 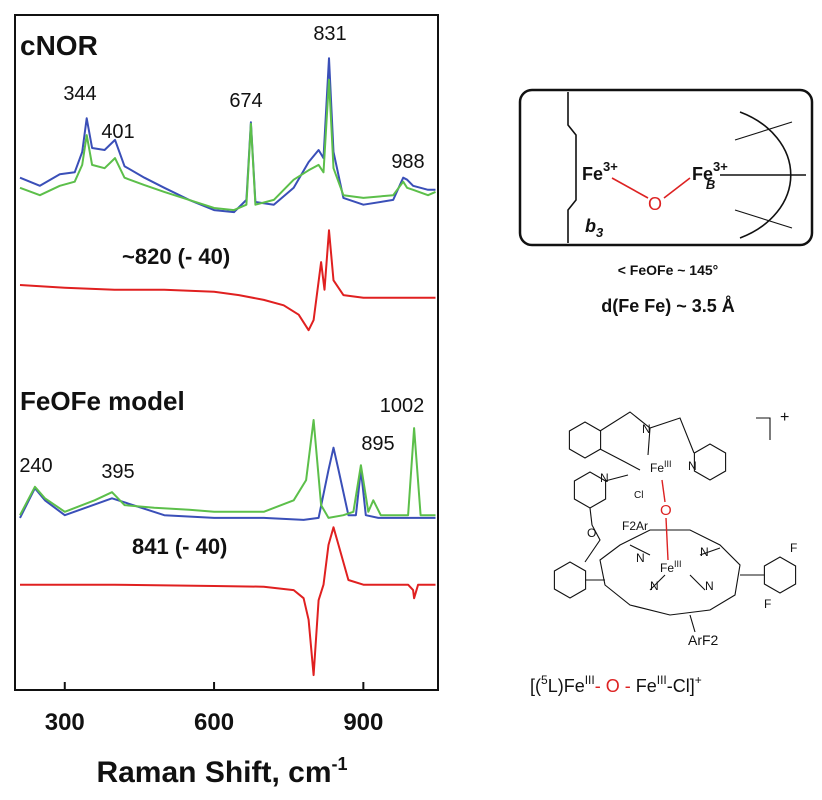 I want to click on site-wall, so click(x=572, y=167).